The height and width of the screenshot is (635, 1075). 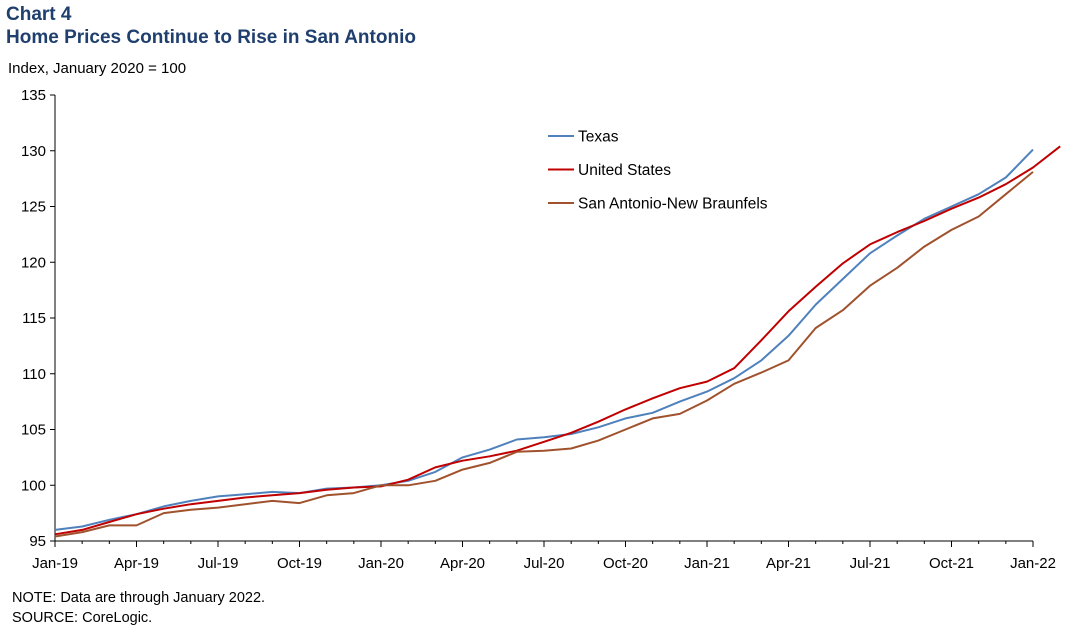 What do you see at coordinates (707, 563) in the screenshot?
I see `x-tick-label: Jan-21` at bounding box center [707, 563].